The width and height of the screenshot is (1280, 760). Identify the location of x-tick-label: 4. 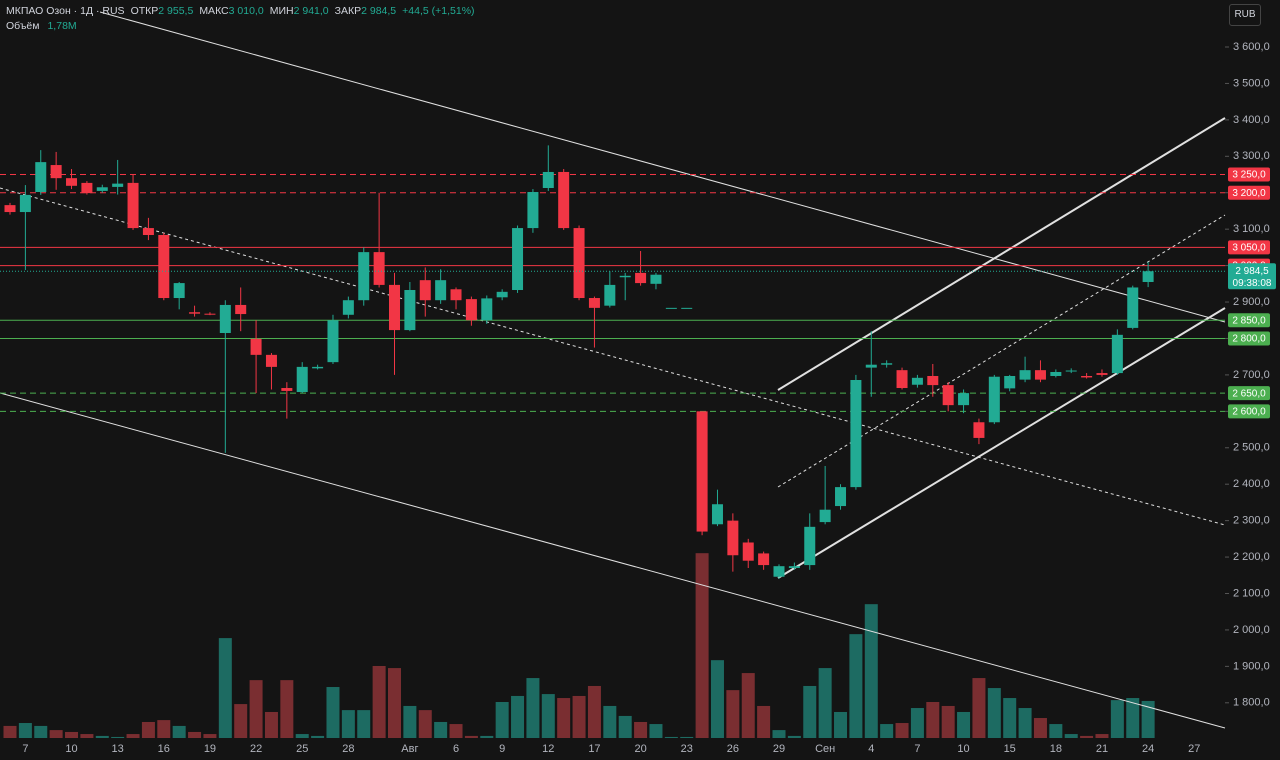
(871, 749).